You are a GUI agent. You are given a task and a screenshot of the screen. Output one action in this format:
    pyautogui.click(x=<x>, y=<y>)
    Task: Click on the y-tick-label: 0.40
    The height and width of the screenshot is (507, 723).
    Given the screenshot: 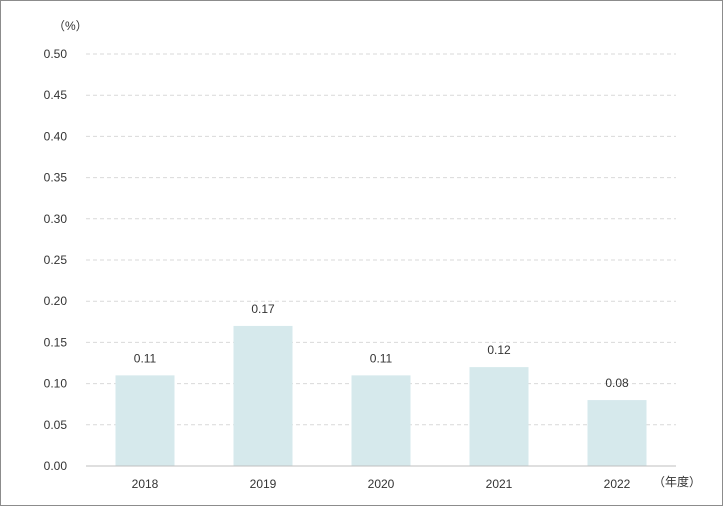 What is the action you would take?
    pyautogui.click(x=56, y=136)
    